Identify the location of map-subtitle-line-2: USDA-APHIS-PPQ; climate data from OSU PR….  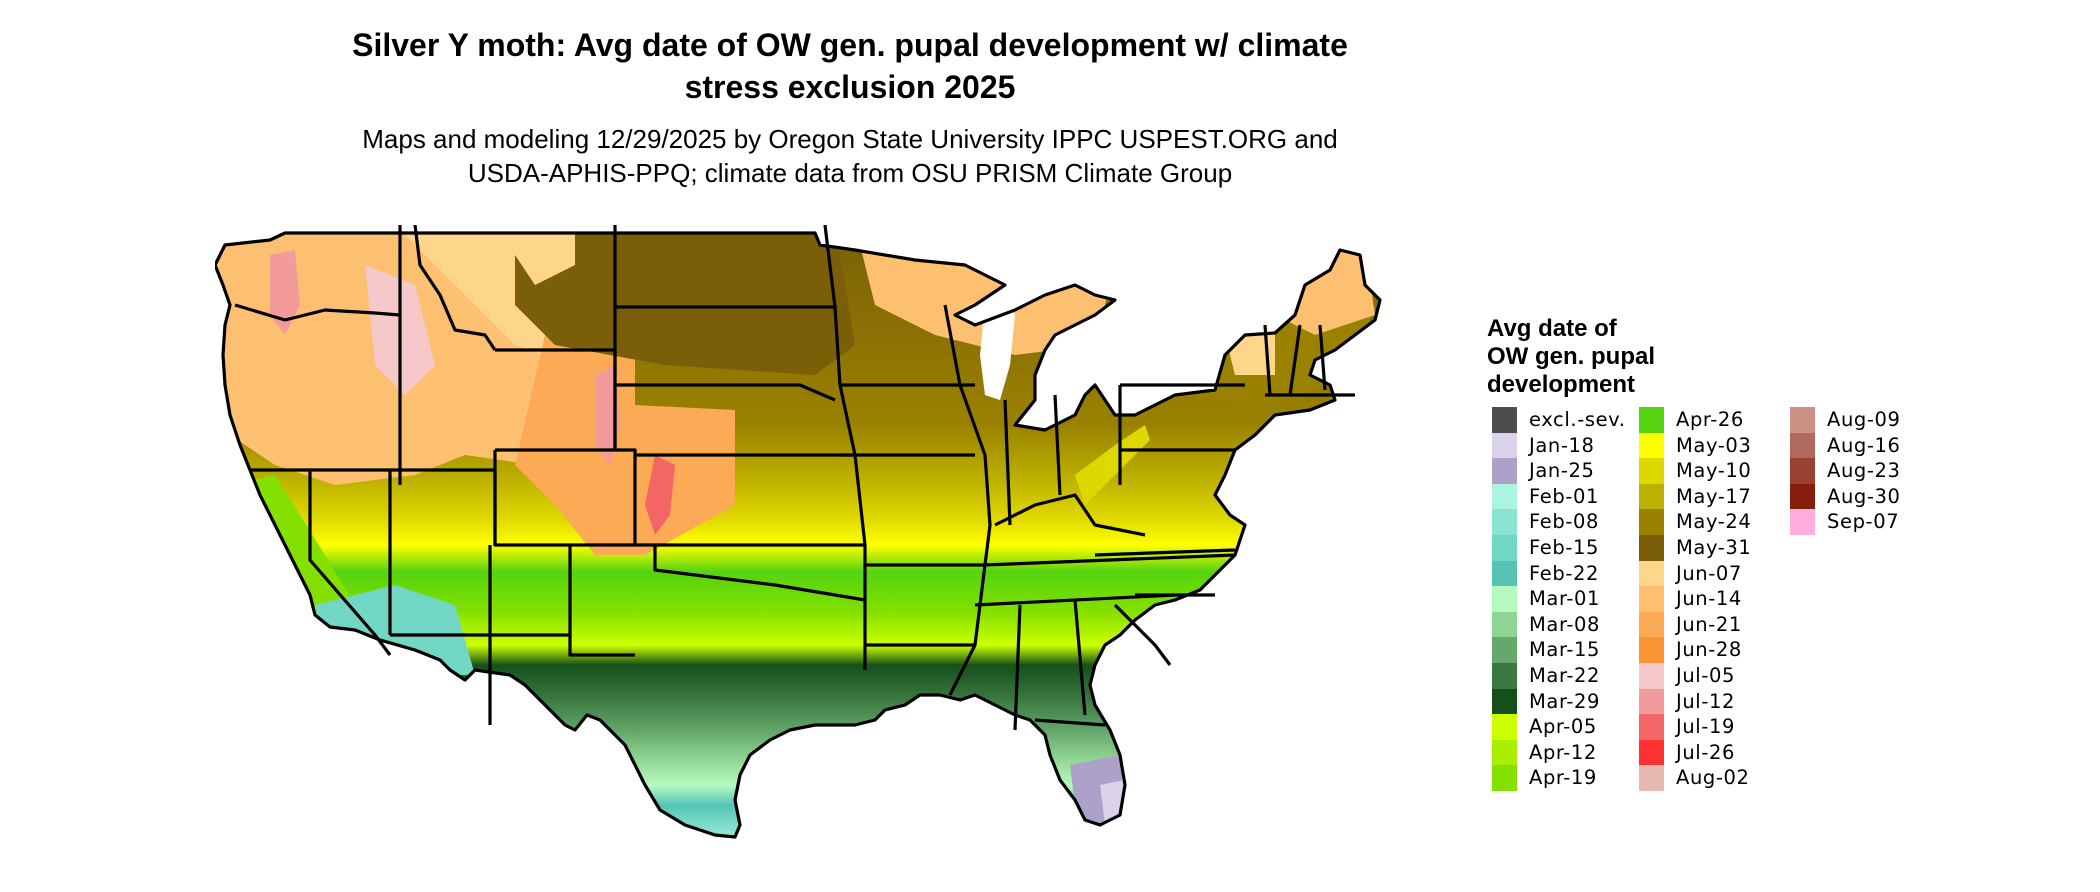
(850, 173).